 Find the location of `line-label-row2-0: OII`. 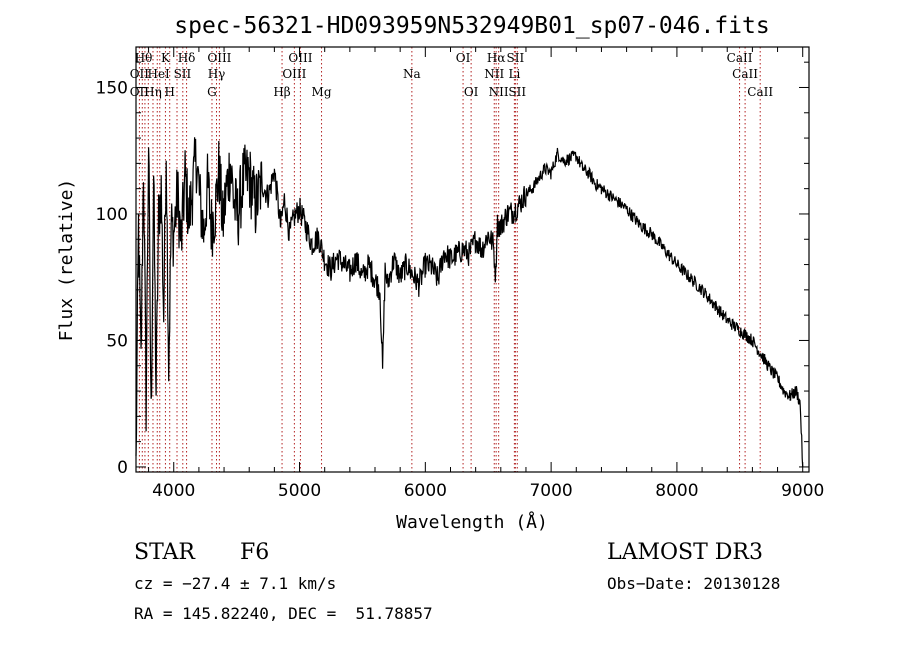

line-label-row2-0: OII is located at coordinates (140, 74).